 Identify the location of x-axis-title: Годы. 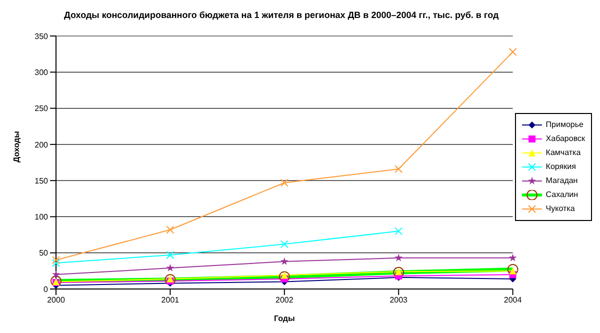
(284, 318).